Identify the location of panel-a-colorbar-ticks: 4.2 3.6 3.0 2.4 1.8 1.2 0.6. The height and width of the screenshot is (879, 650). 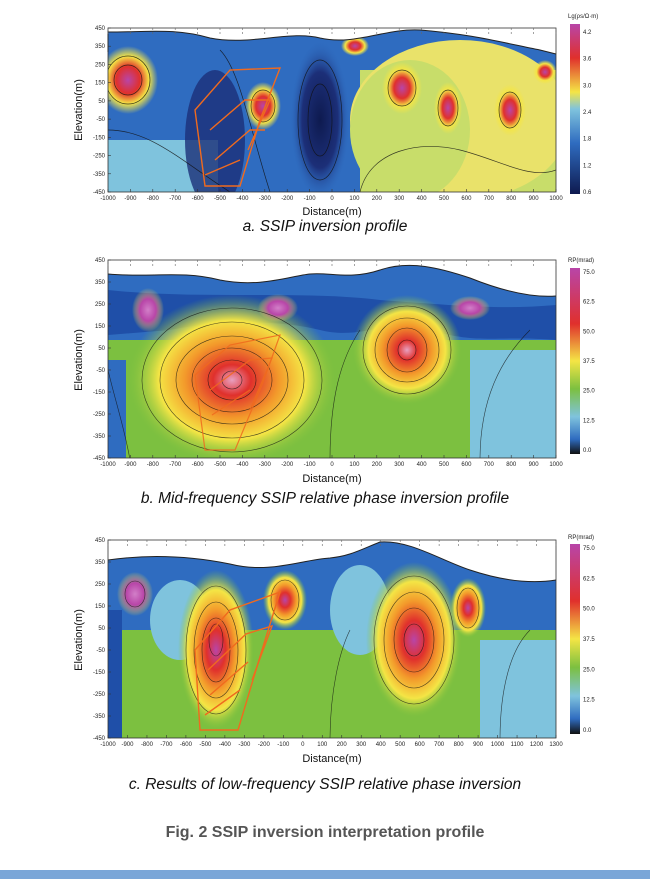
(587, 113).